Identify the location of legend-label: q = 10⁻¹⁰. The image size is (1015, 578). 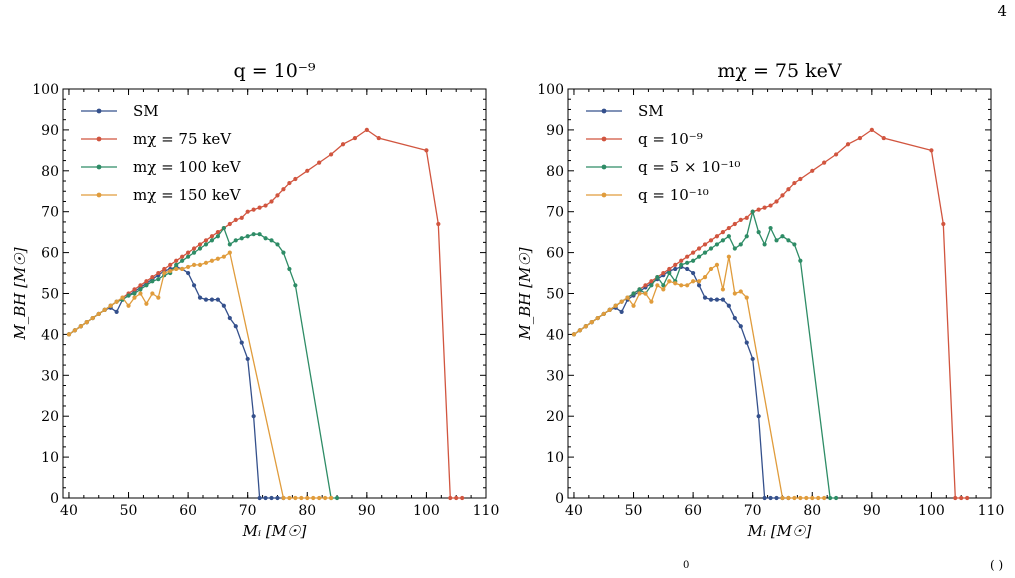
(673, 195).